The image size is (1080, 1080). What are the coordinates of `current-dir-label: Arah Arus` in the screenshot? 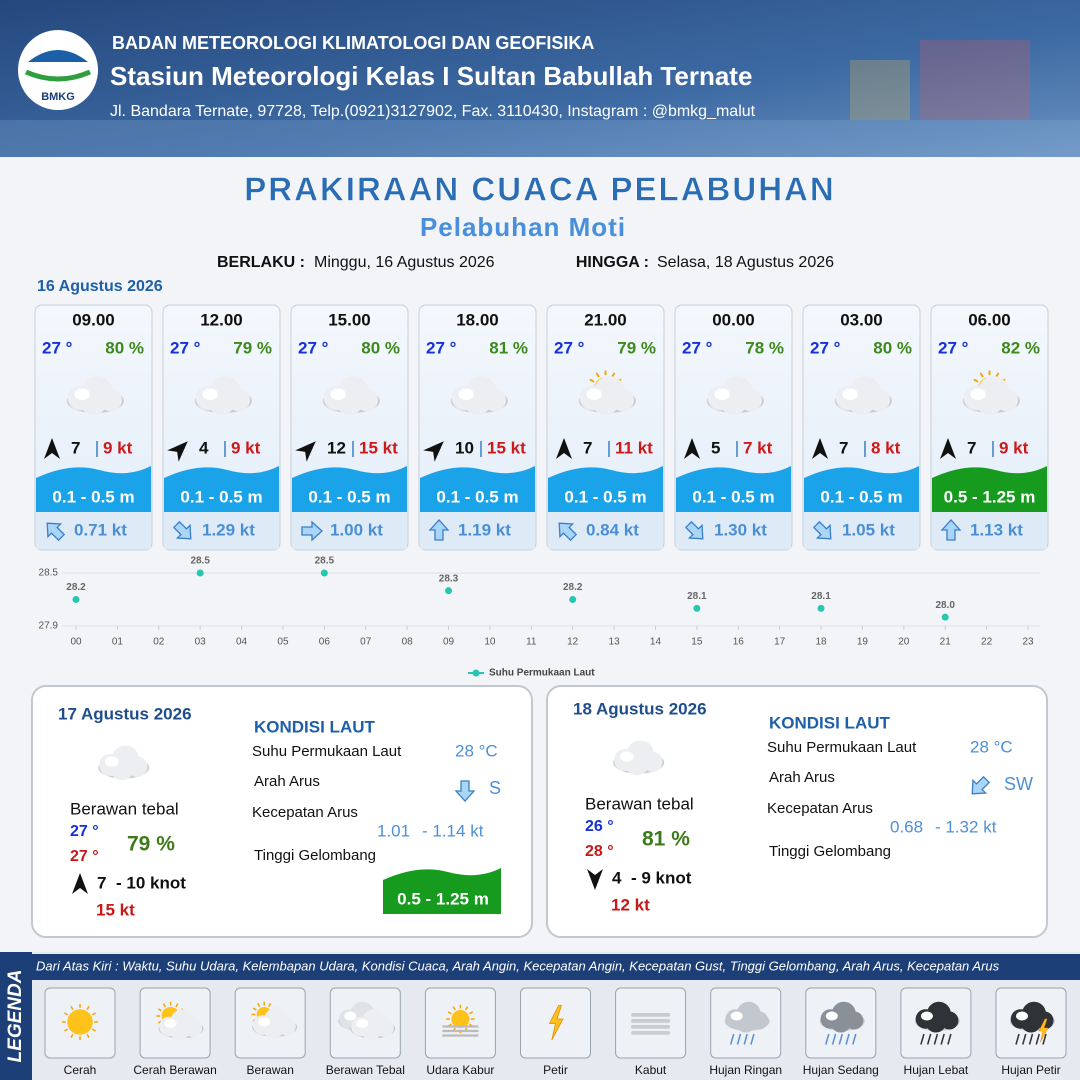 It's located at (802, 777).